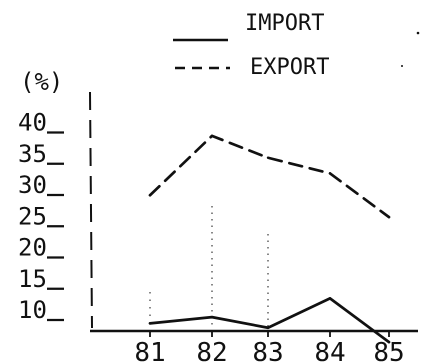  What do you see at coordinates (32, 154) in the screenshot?
I see `y-tick-label: 35` at bounding box center [32, 154].